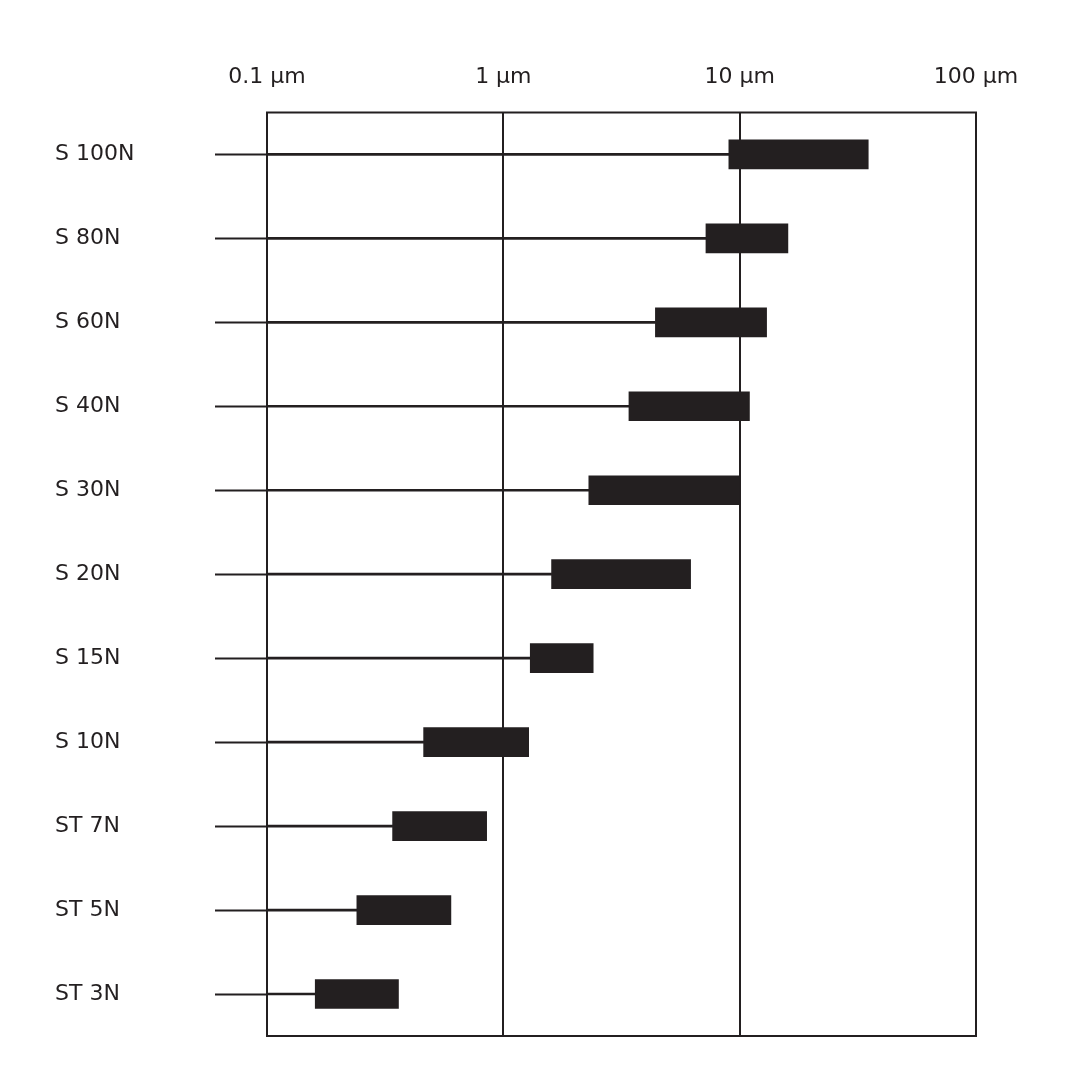  I want to click on y-tick-label: S 15N, so click(88, 656).